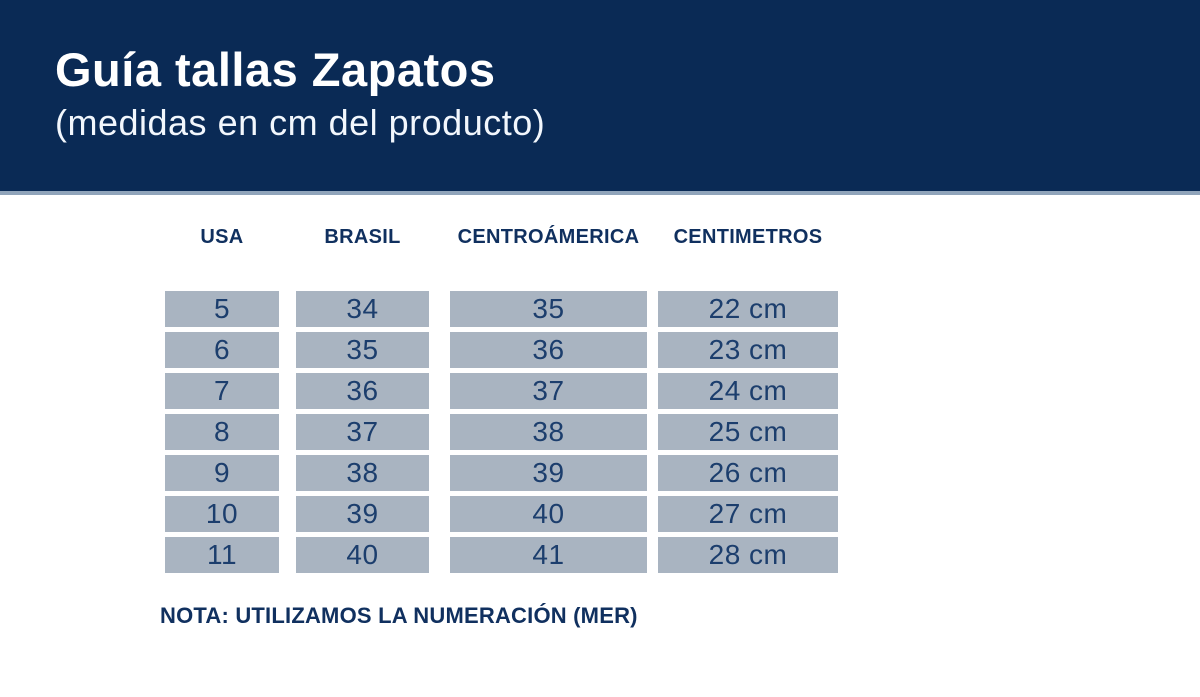 Image resolution: width=1200 pixels, height=697 pixels. I want to click on page-subtitle: (medidas en cm del producto), so click(300, 122).